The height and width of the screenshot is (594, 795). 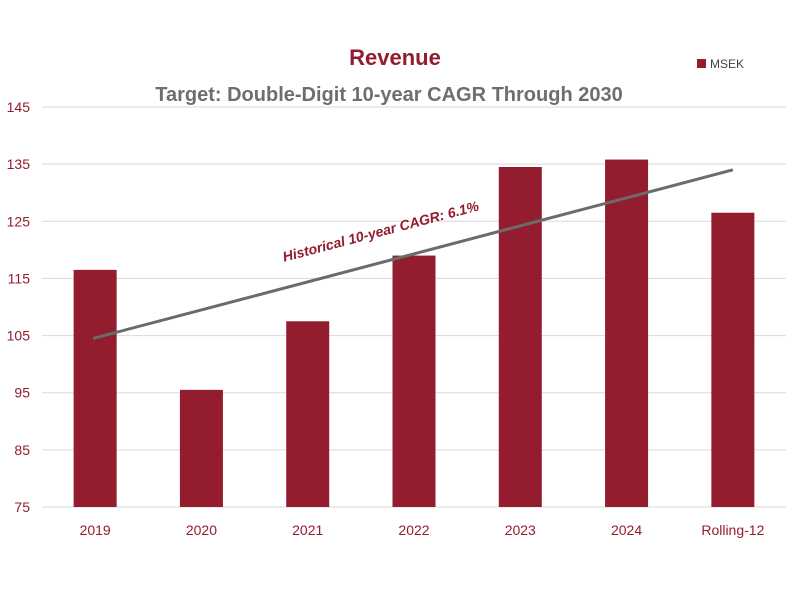 What do you see at coordinates (520, 530) in the screenshot?
I see `x-tick-label: 2023` at bounding box center [520, 530].